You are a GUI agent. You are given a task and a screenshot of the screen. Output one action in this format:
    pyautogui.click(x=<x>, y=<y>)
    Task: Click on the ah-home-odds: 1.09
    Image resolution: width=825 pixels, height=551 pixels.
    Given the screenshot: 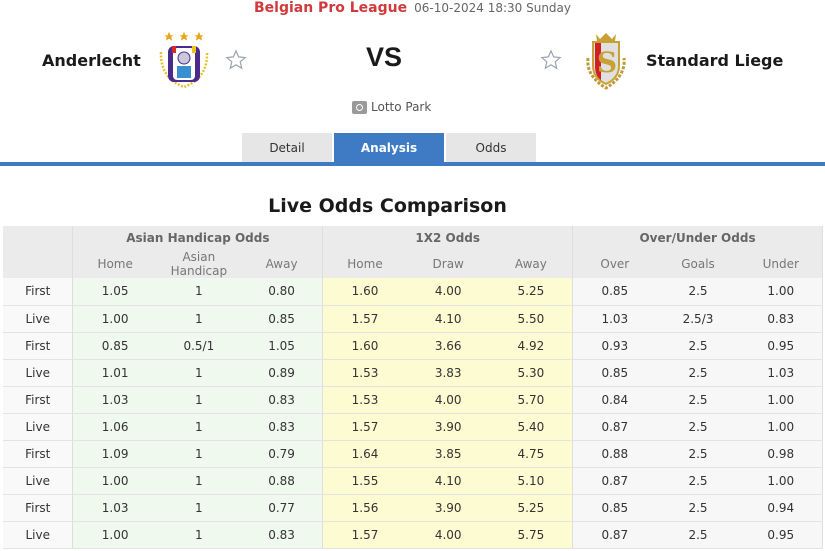 What is the action you would take?
    pyautogui.click(x=114, y=454)
    